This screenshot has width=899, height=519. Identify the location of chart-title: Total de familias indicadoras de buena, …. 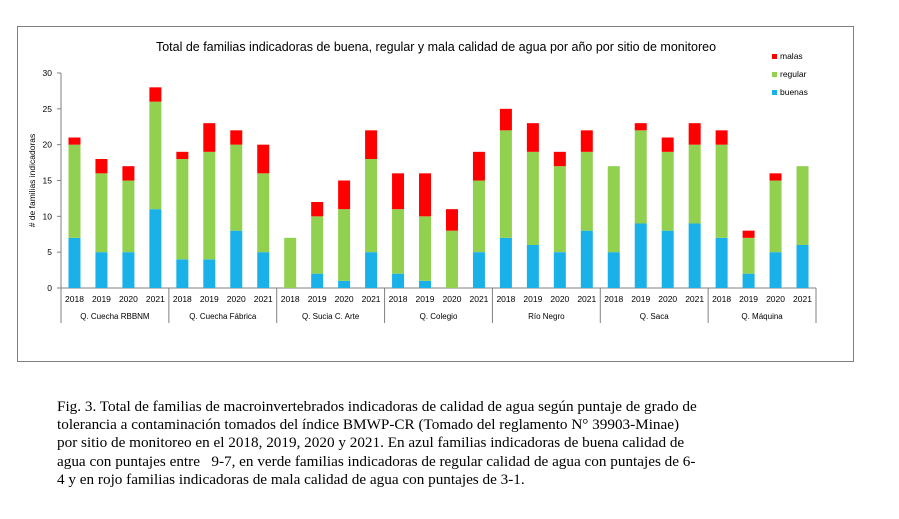
(436, 47).